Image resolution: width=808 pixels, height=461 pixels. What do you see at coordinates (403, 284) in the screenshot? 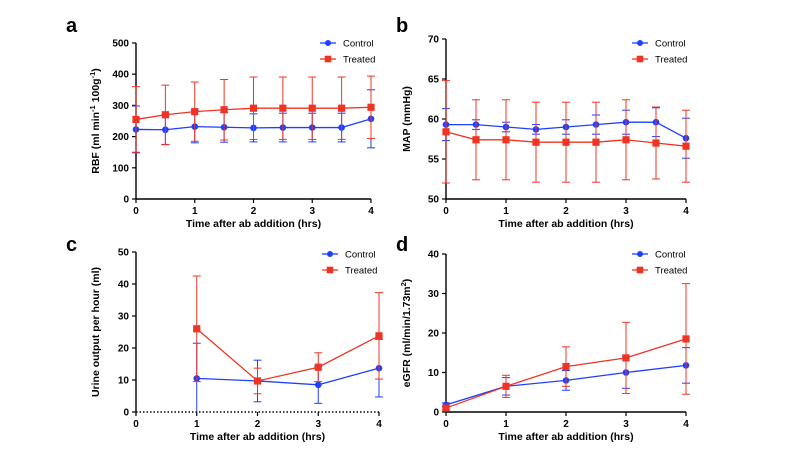
I see `y-axis-label-part: 2` at bounding box center [403, 284].